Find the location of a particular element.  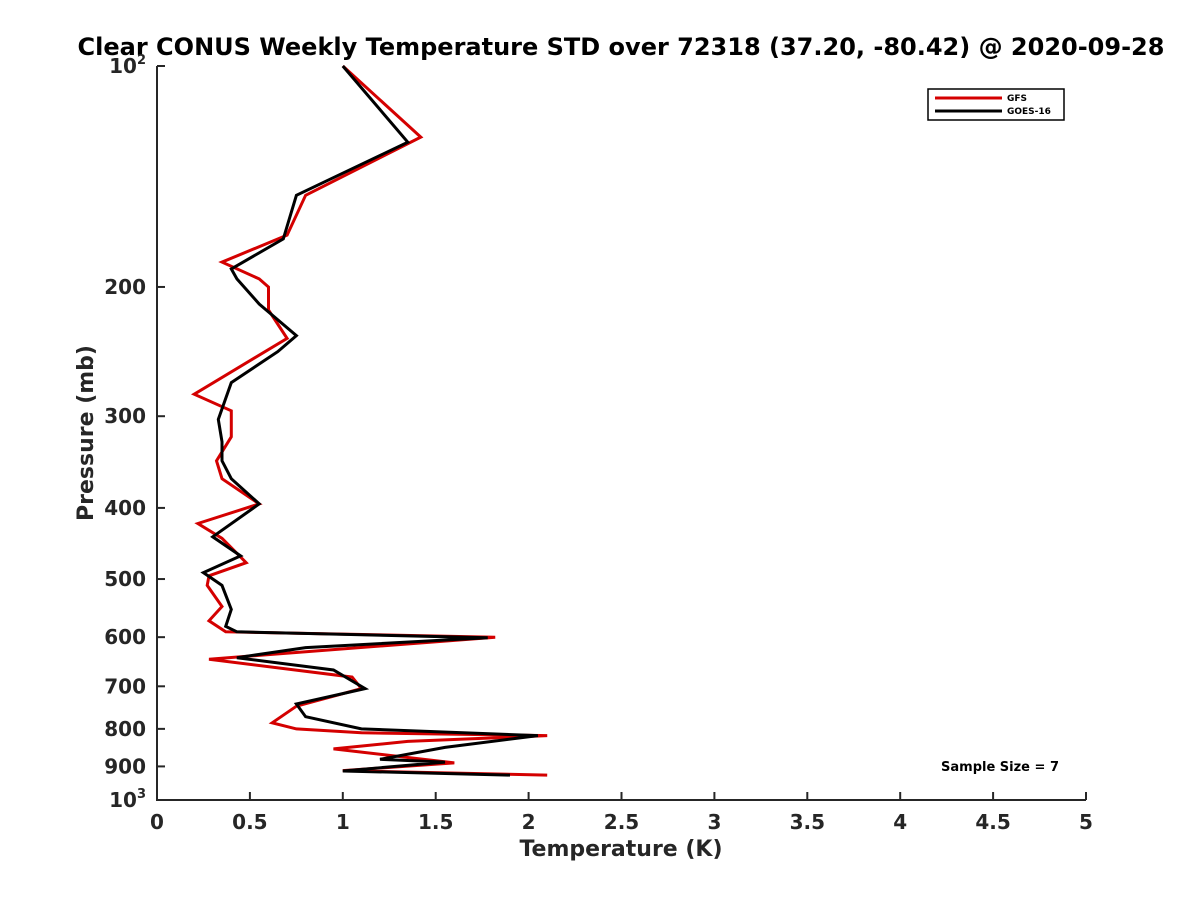

y-ticks: 10² 200 300 400 500 600 700 800 900 10³ is located at coordinates (134, 432).